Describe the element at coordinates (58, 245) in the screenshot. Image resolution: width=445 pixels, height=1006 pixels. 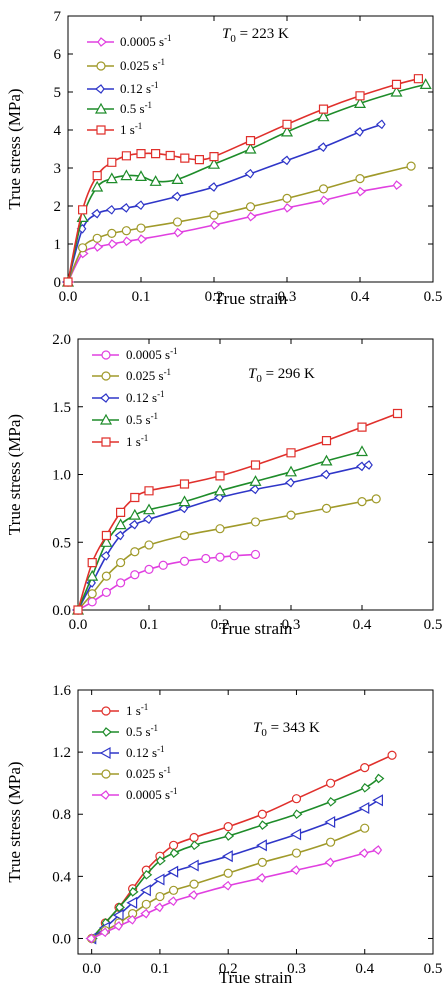
I see `y-tick-label: 1` at that location.